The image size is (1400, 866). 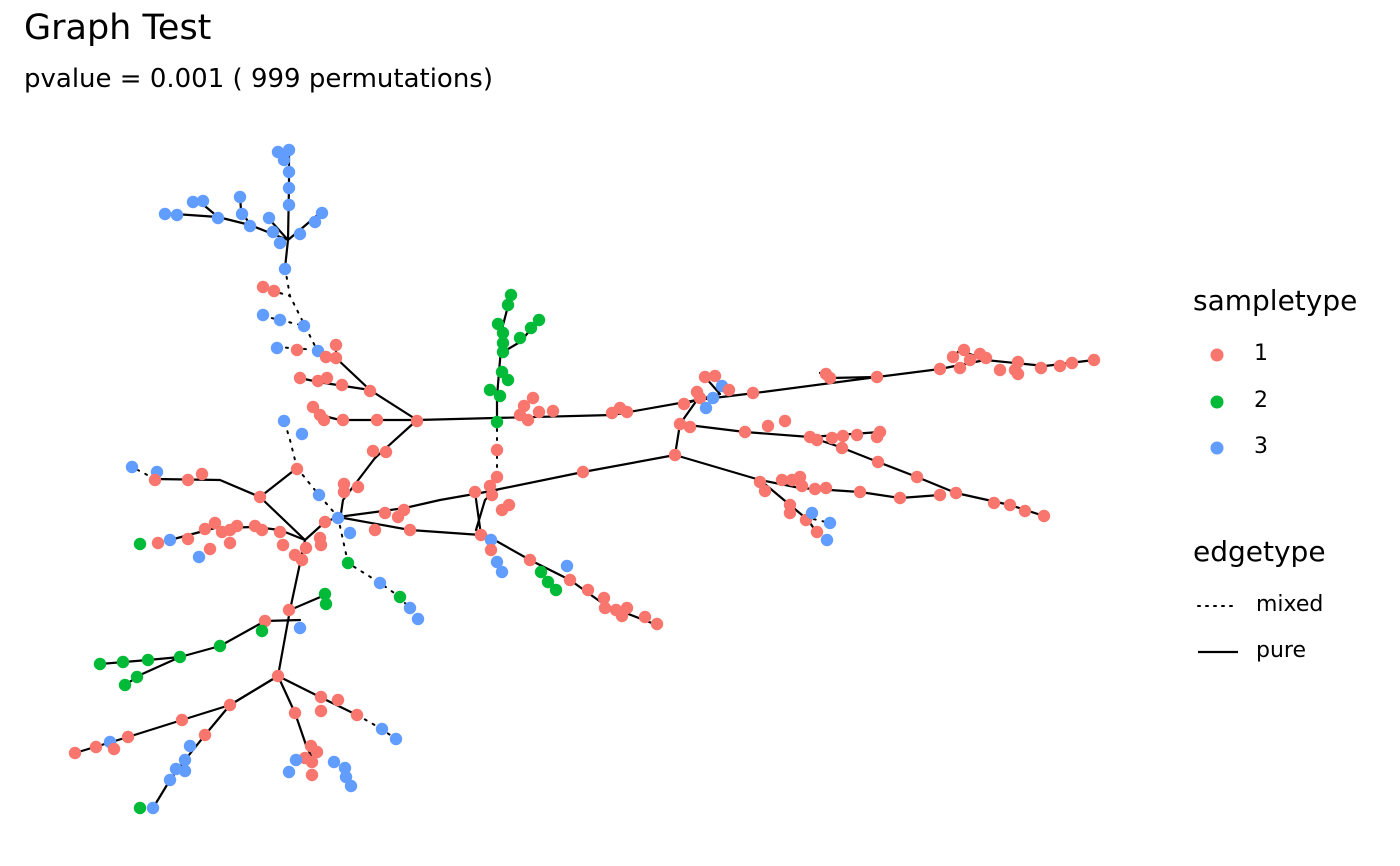 What do you see at coordinates (1290, 604) in the screenshot?
I see `legend-label-mixed: mixed` at bounding box center [1290, 604].